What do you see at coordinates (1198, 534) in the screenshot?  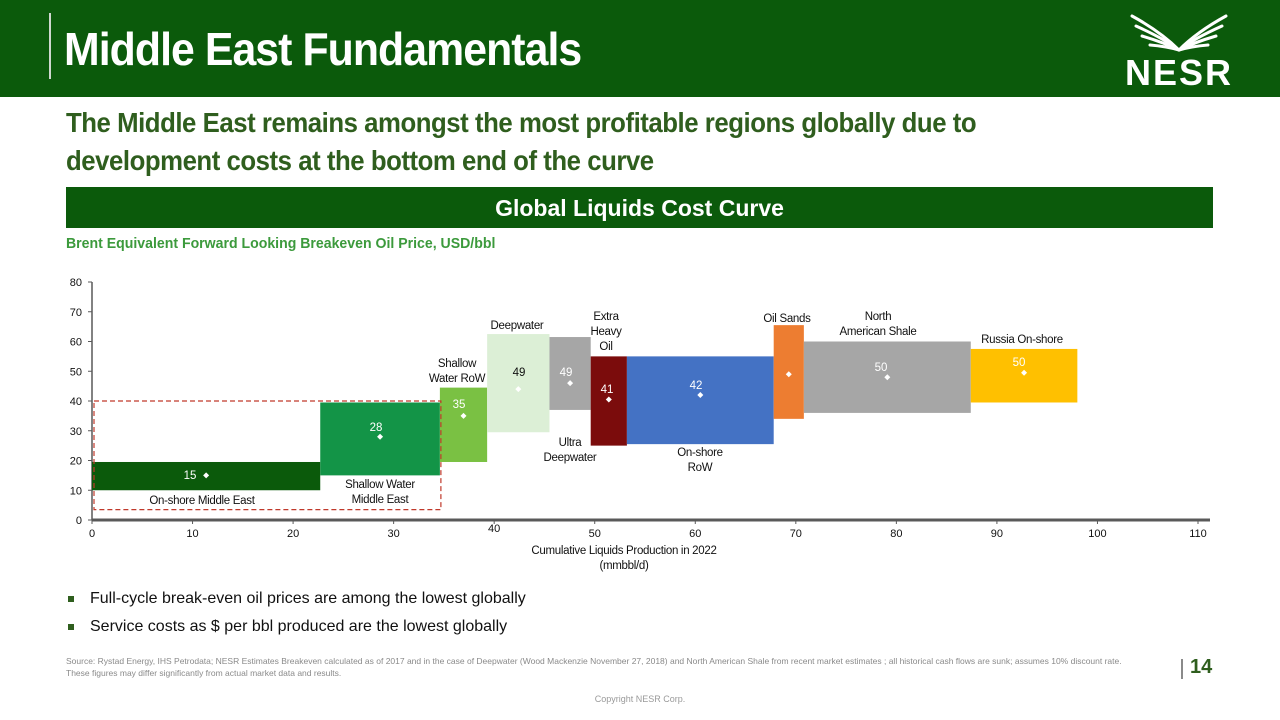 I see `x-tick-label: 110` at bounding box center [1198, 534].